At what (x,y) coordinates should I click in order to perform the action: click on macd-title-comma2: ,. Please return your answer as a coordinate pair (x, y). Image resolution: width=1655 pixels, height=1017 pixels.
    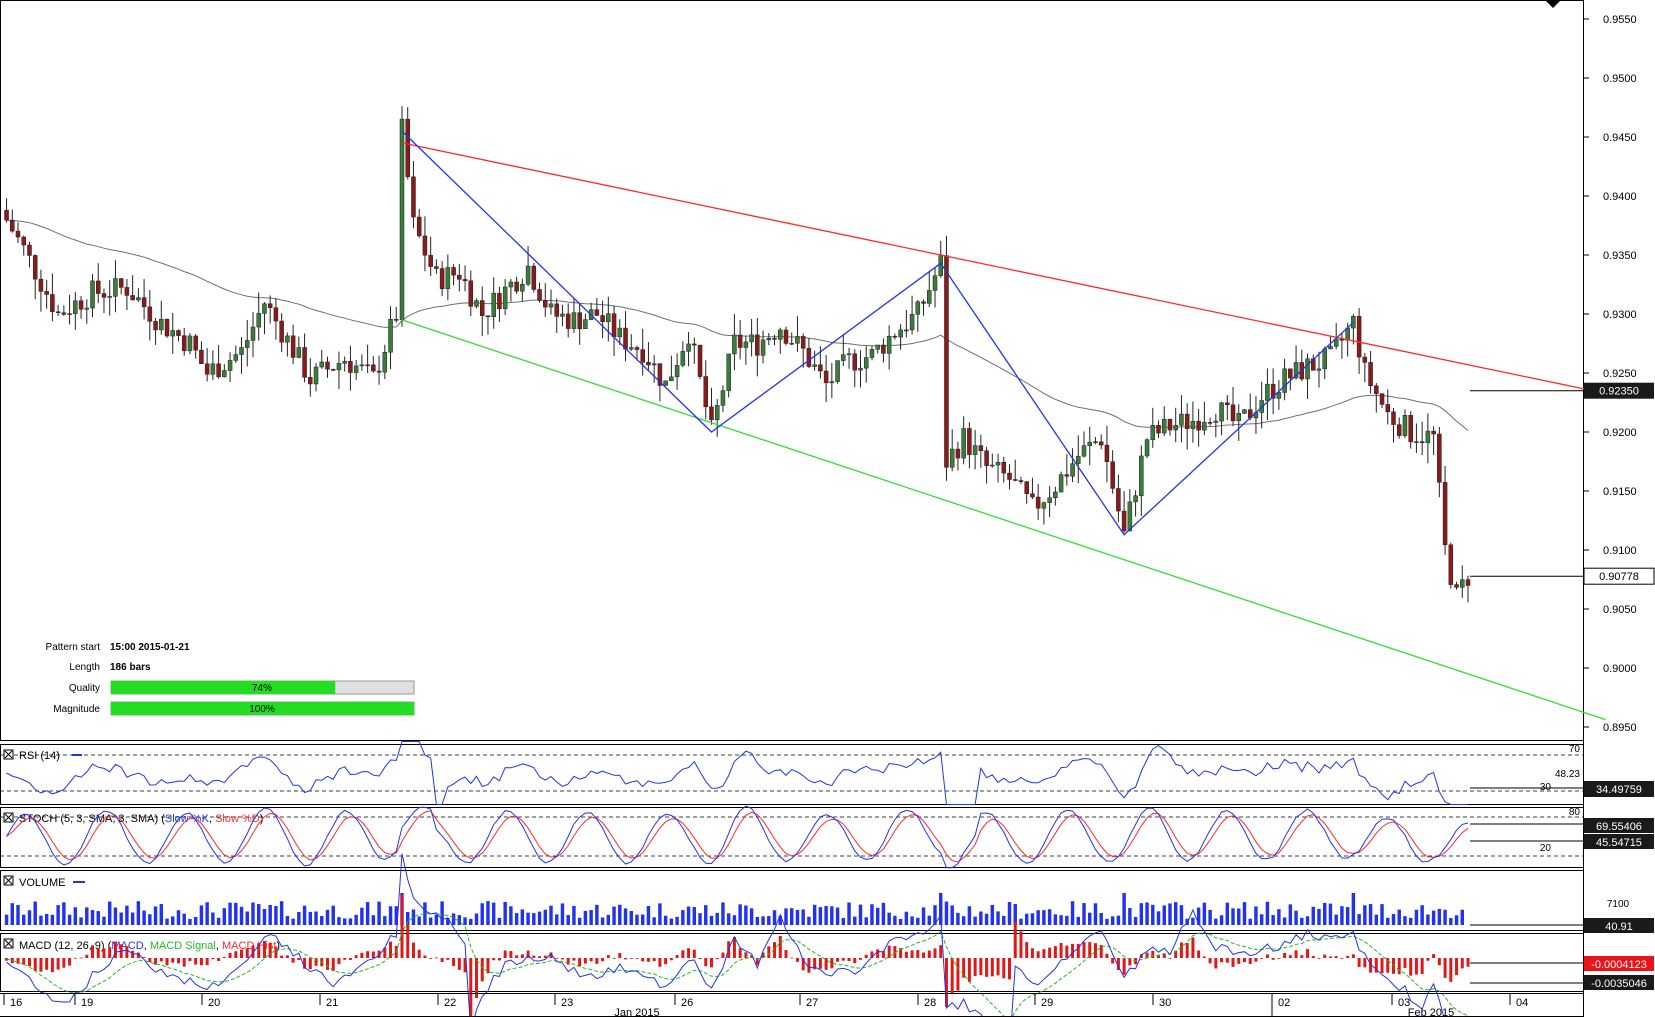
    Looking at the image, I should click on (219, 946).